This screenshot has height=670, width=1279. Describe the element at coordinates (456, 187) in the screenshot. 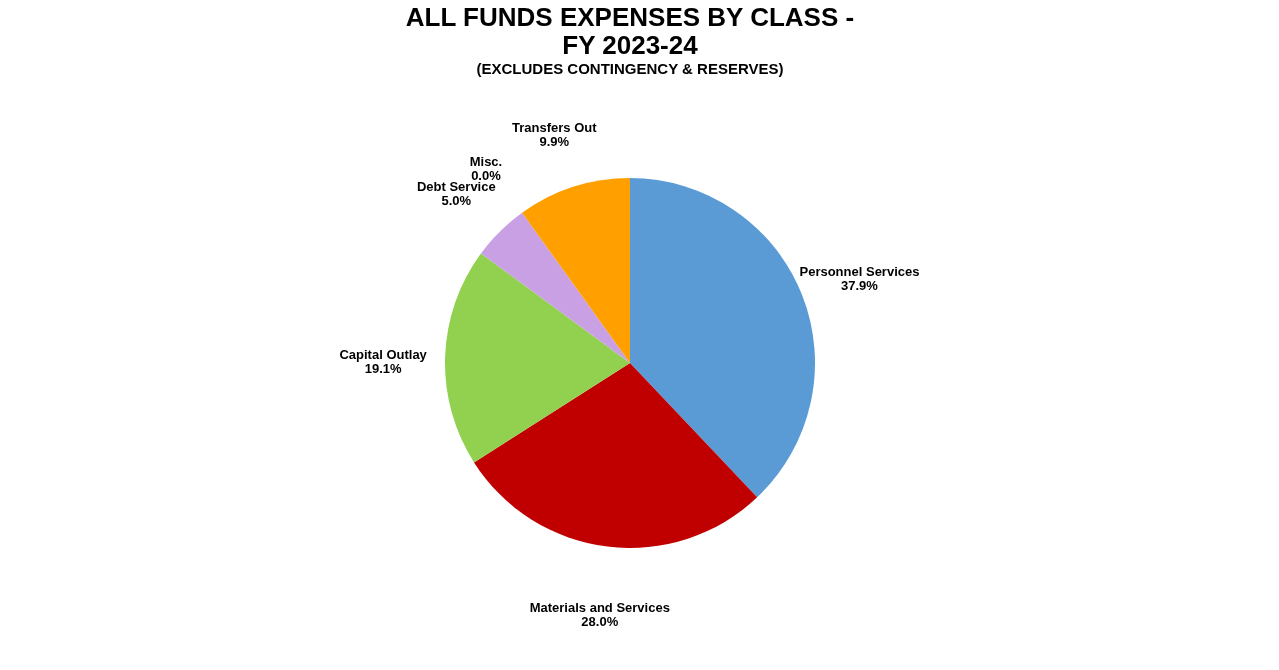

I see `slice-label: Debt Service` at that location.